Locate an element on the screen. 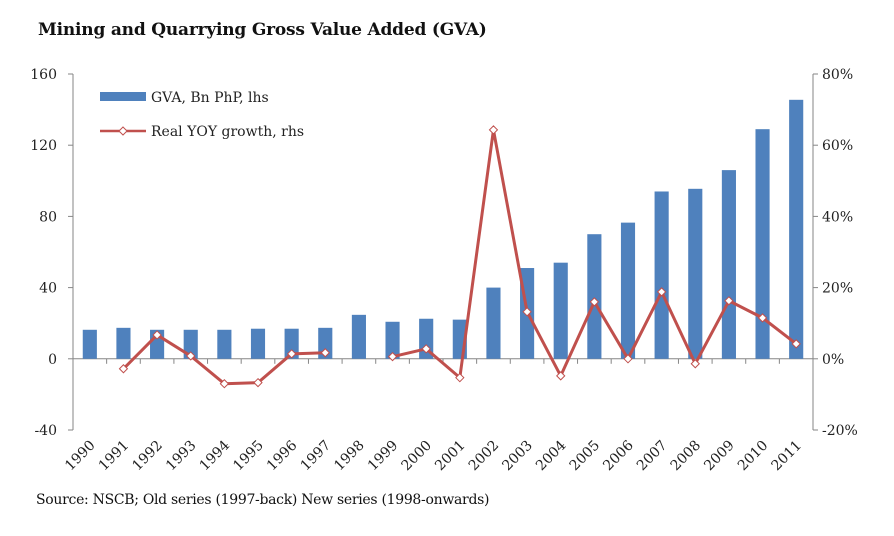 This screenshot has height=536, width=894. x-tick-label: 1991 is located at coordinates (114, 456).